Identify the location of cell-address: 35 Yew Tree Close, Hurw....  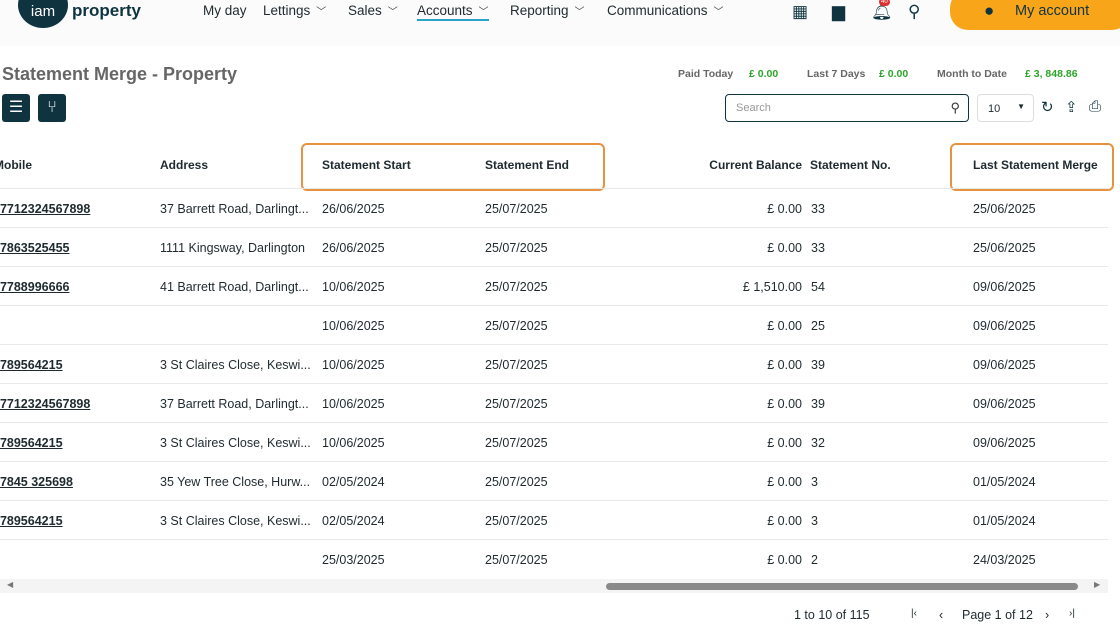
(235, 482).